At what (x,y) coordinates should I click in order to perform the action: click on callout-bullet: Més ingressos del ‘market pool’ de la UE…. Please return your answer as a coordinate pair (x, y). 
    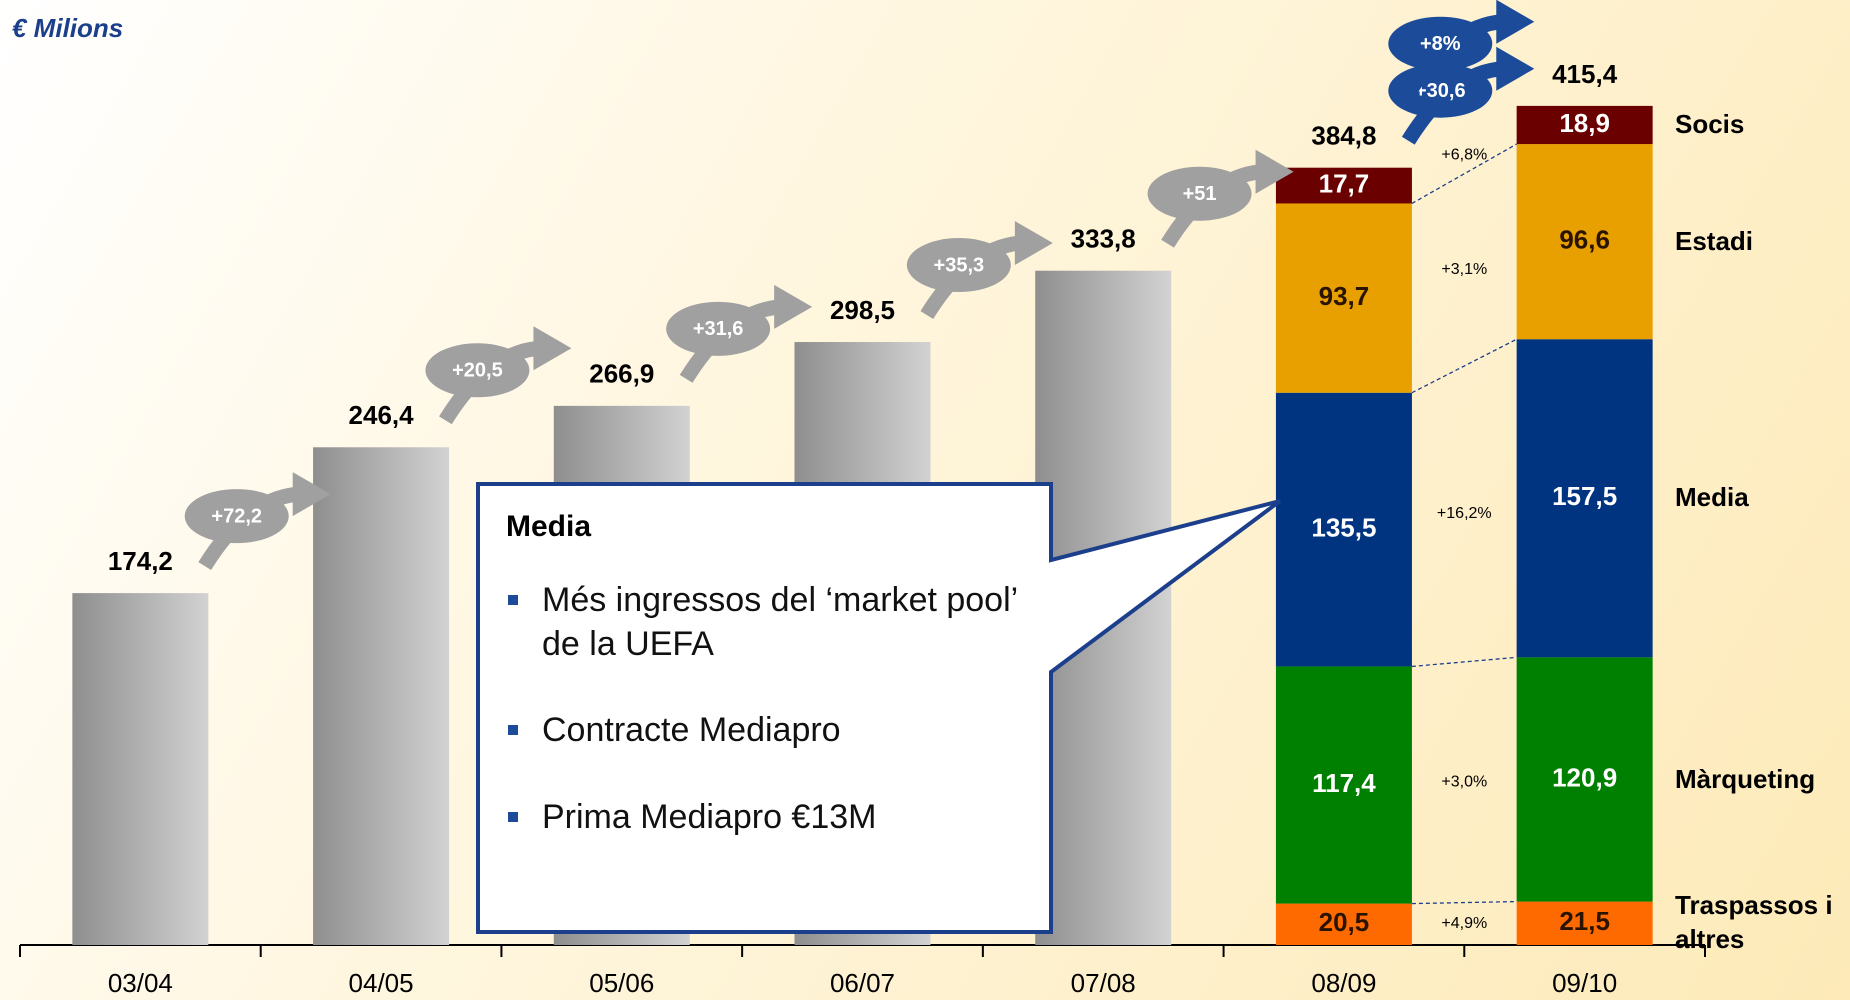
    Looking at the image, I should click on (767, 622).